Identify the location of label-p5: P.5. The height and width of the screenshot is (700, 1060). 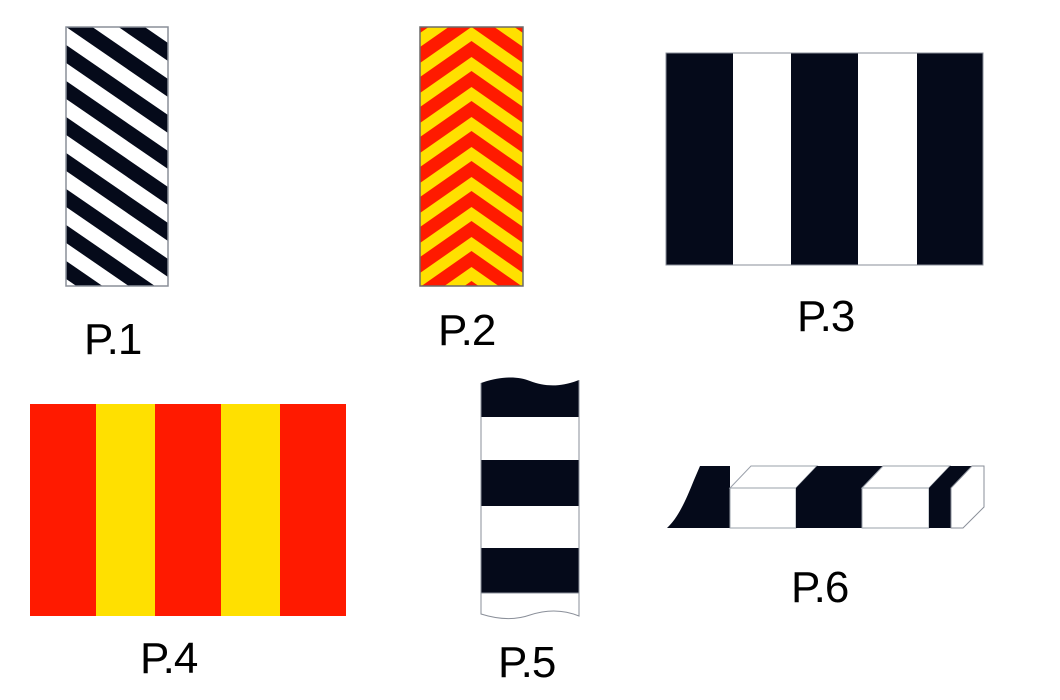
(527, 662).